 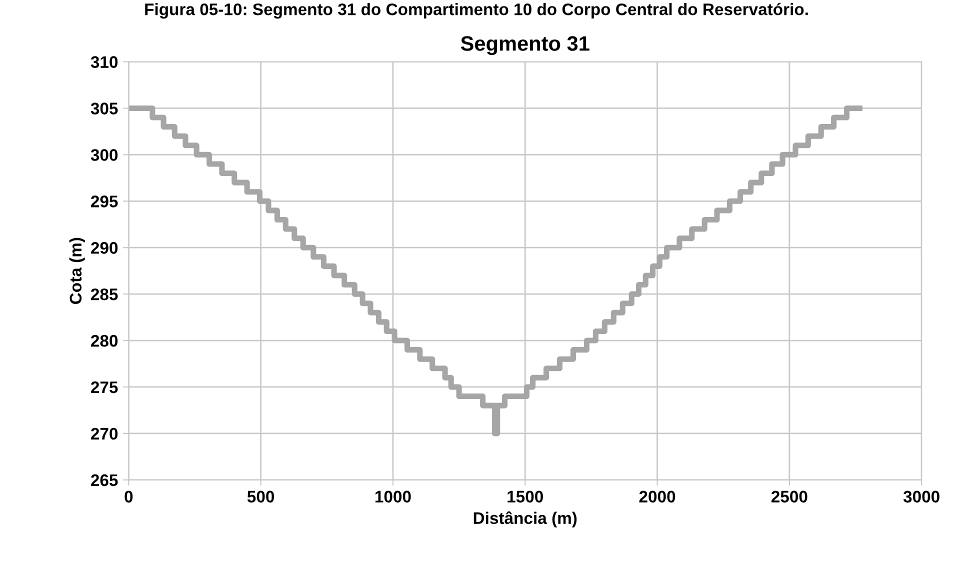 I want to click on y-tick-label: 300, so click(x=104, y=155).